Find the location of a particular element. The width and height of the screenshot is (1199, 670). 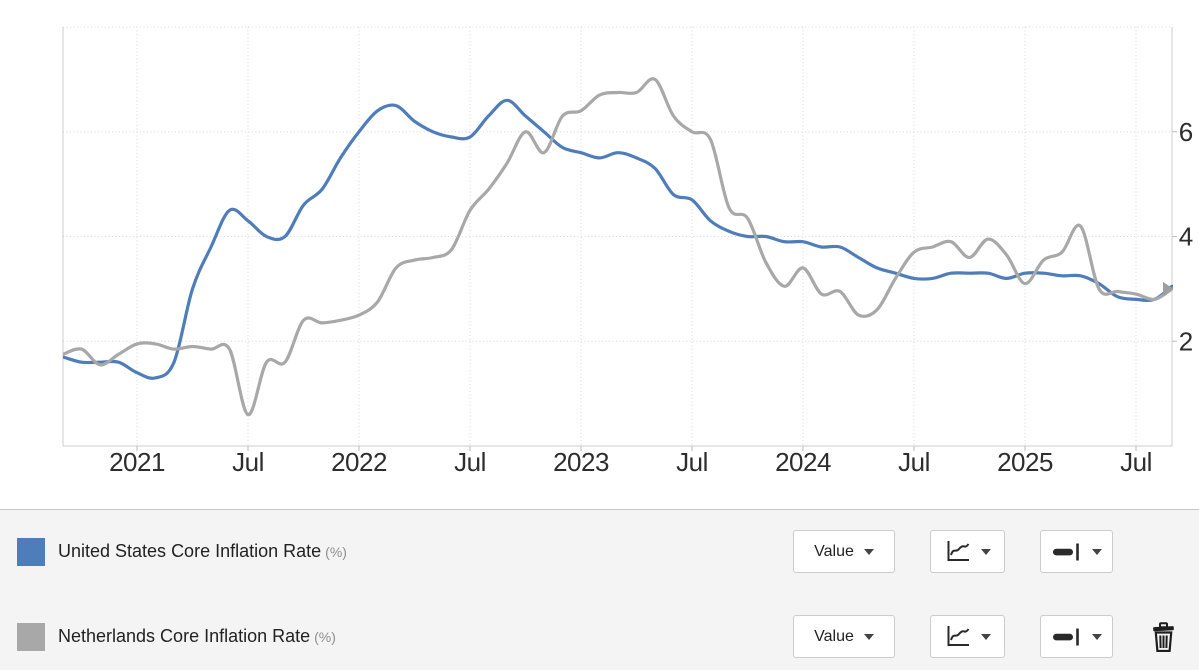

trash-icon is located at coordinates (1163, 636).